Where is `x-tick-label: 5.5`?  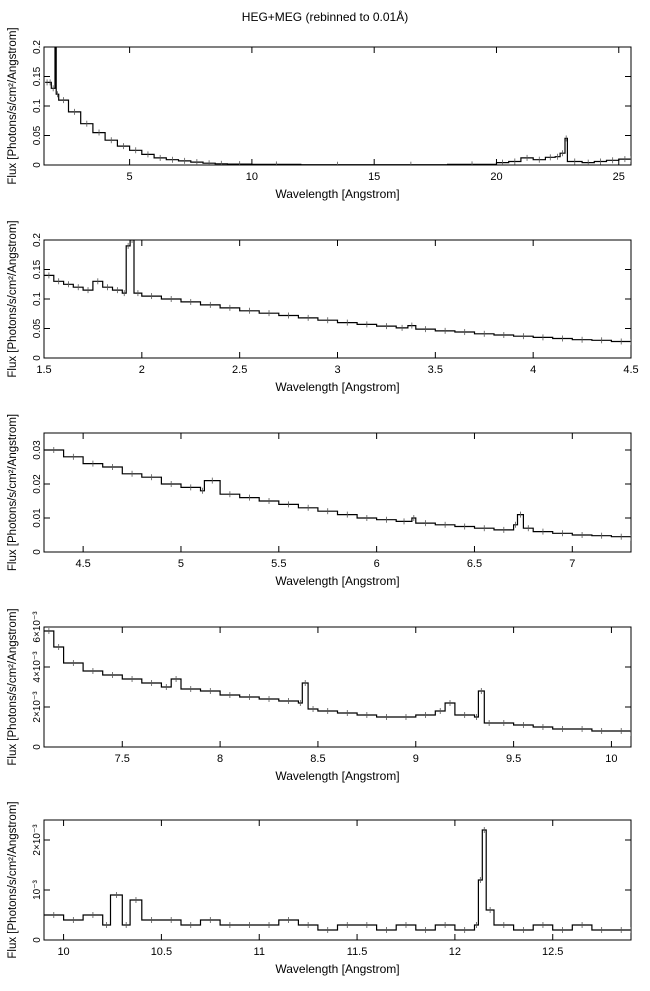 x-tick-label: 5.5 is located at coordinates (278, 564).